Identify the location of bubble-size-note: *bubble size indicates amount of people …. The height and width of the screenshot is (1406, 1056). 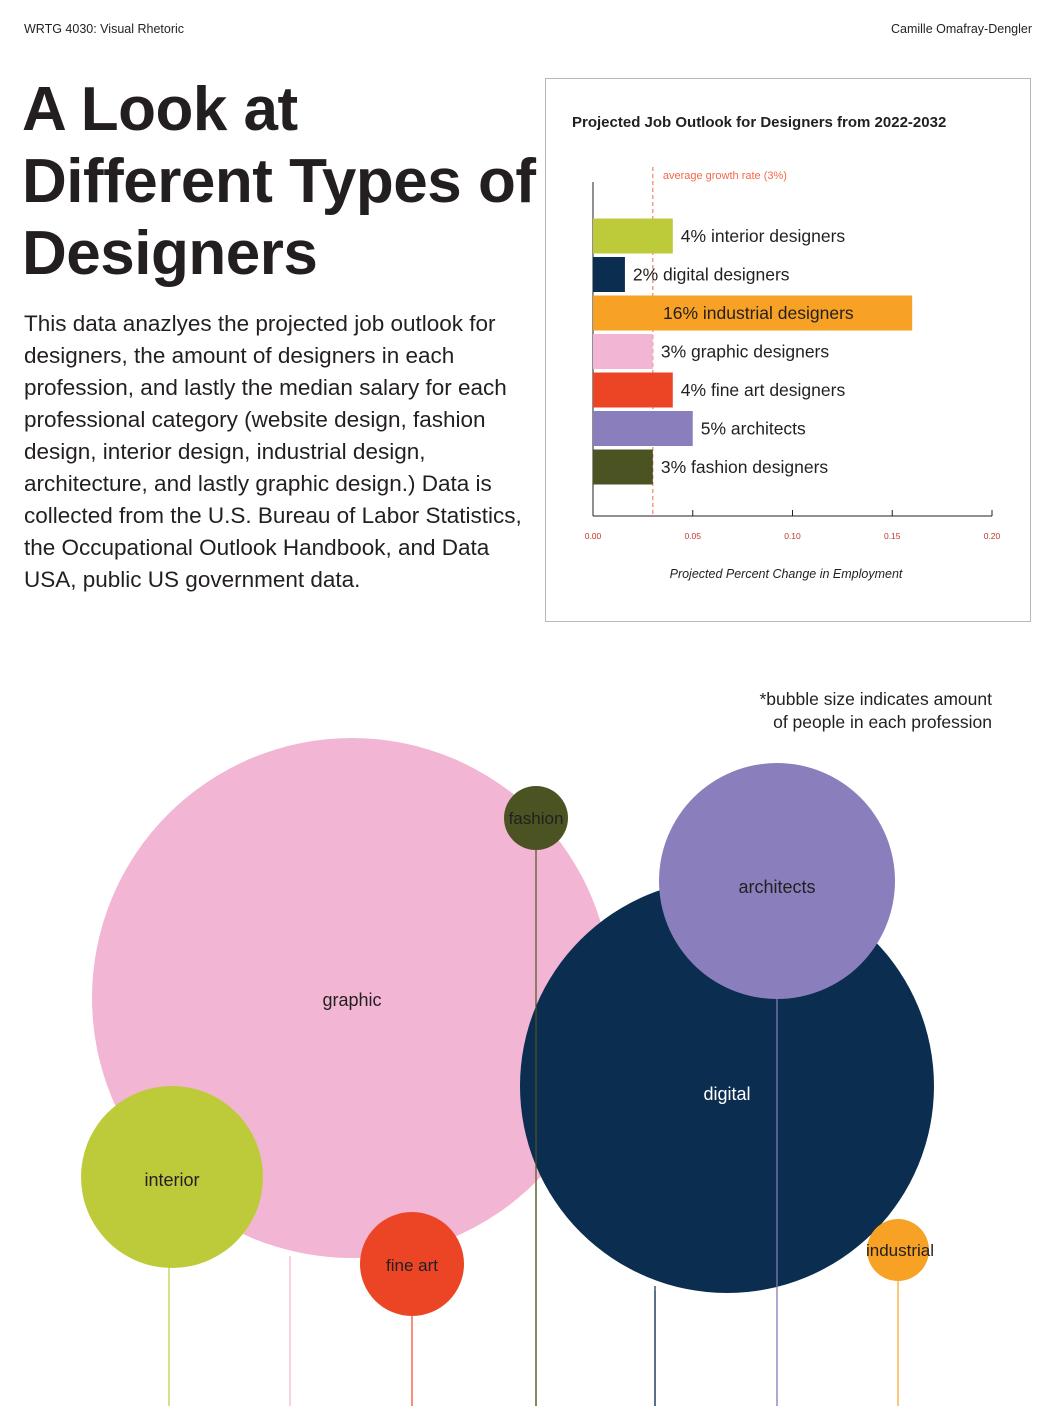
(875, 710).